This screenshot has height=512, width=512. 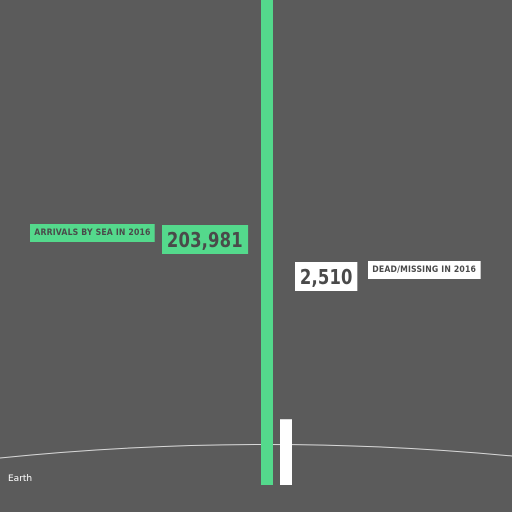 I want to click on arrivals-category-label: ARRIVALS BY SEA IN 2016, so click(x=92, y=233).